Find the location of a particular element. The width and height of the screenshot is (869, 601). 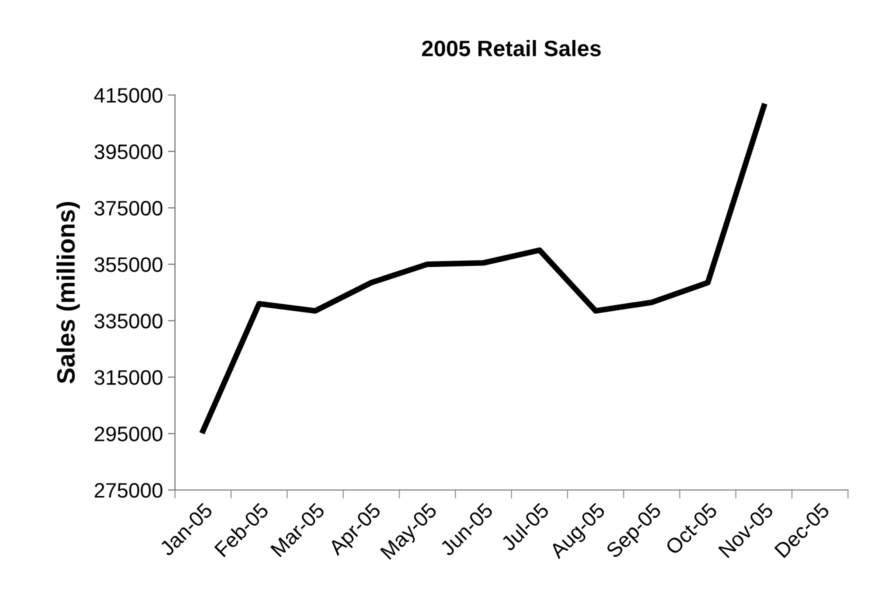

y-tick-label: 295000 is located at coordinates (128, 434).